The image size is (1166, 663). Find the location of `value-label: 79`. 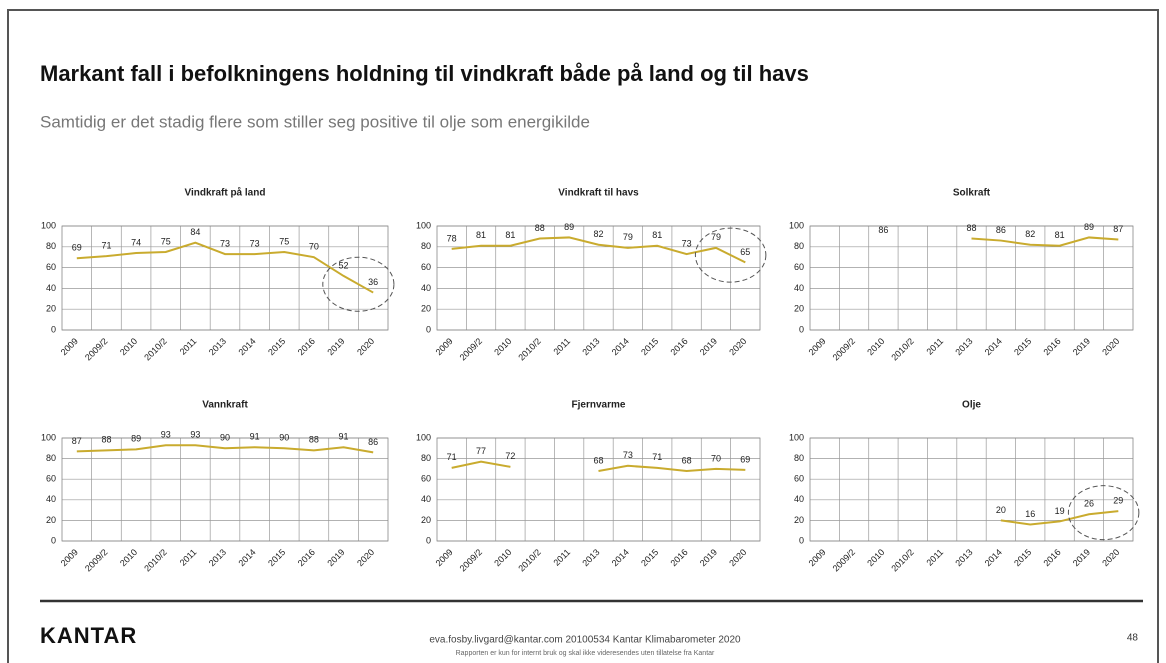

value-label: 79 is located at coordinates (628, 237).